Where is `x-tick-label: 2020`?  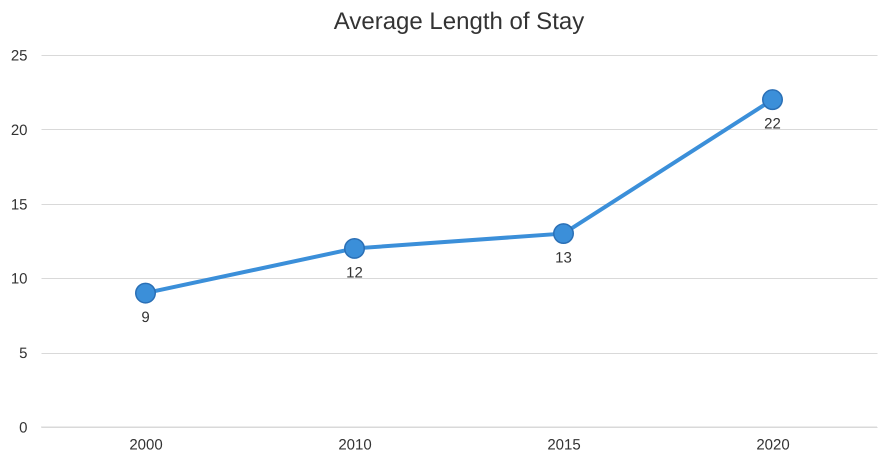 x-tick-label: 2020 is located at coordinates (773, 445).